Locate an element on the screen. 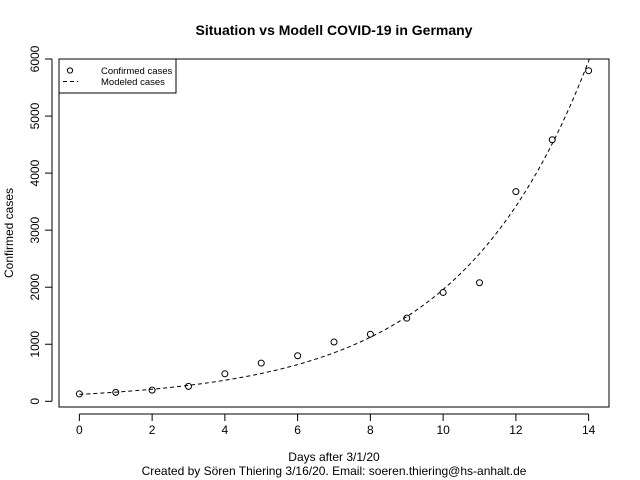  x-axis-label: Days after 3/1/20 is located at coordinates (334, 457).